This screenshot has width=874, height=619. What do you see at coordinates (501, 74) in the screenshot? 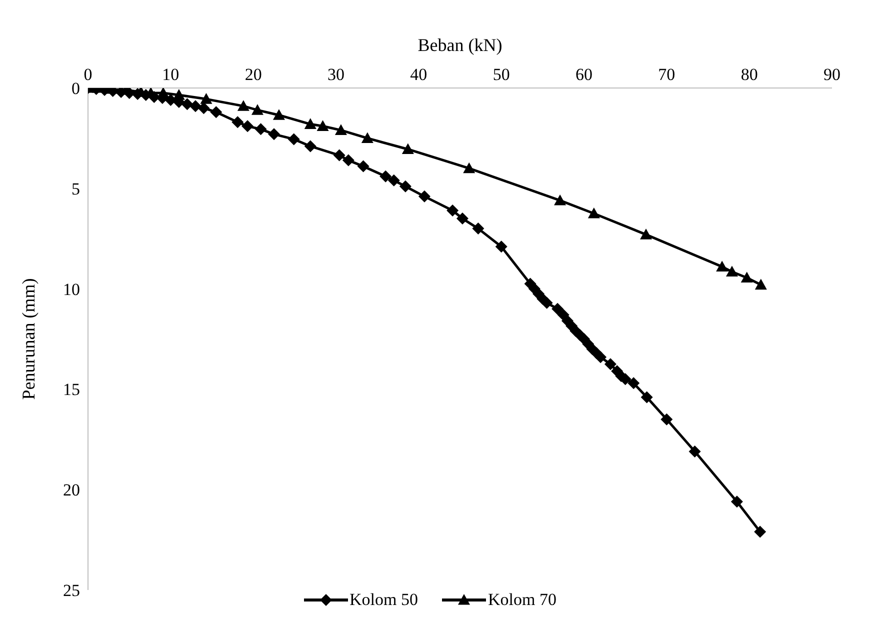
I see `x-tick-label: 50` at bounding box center [501, 74].